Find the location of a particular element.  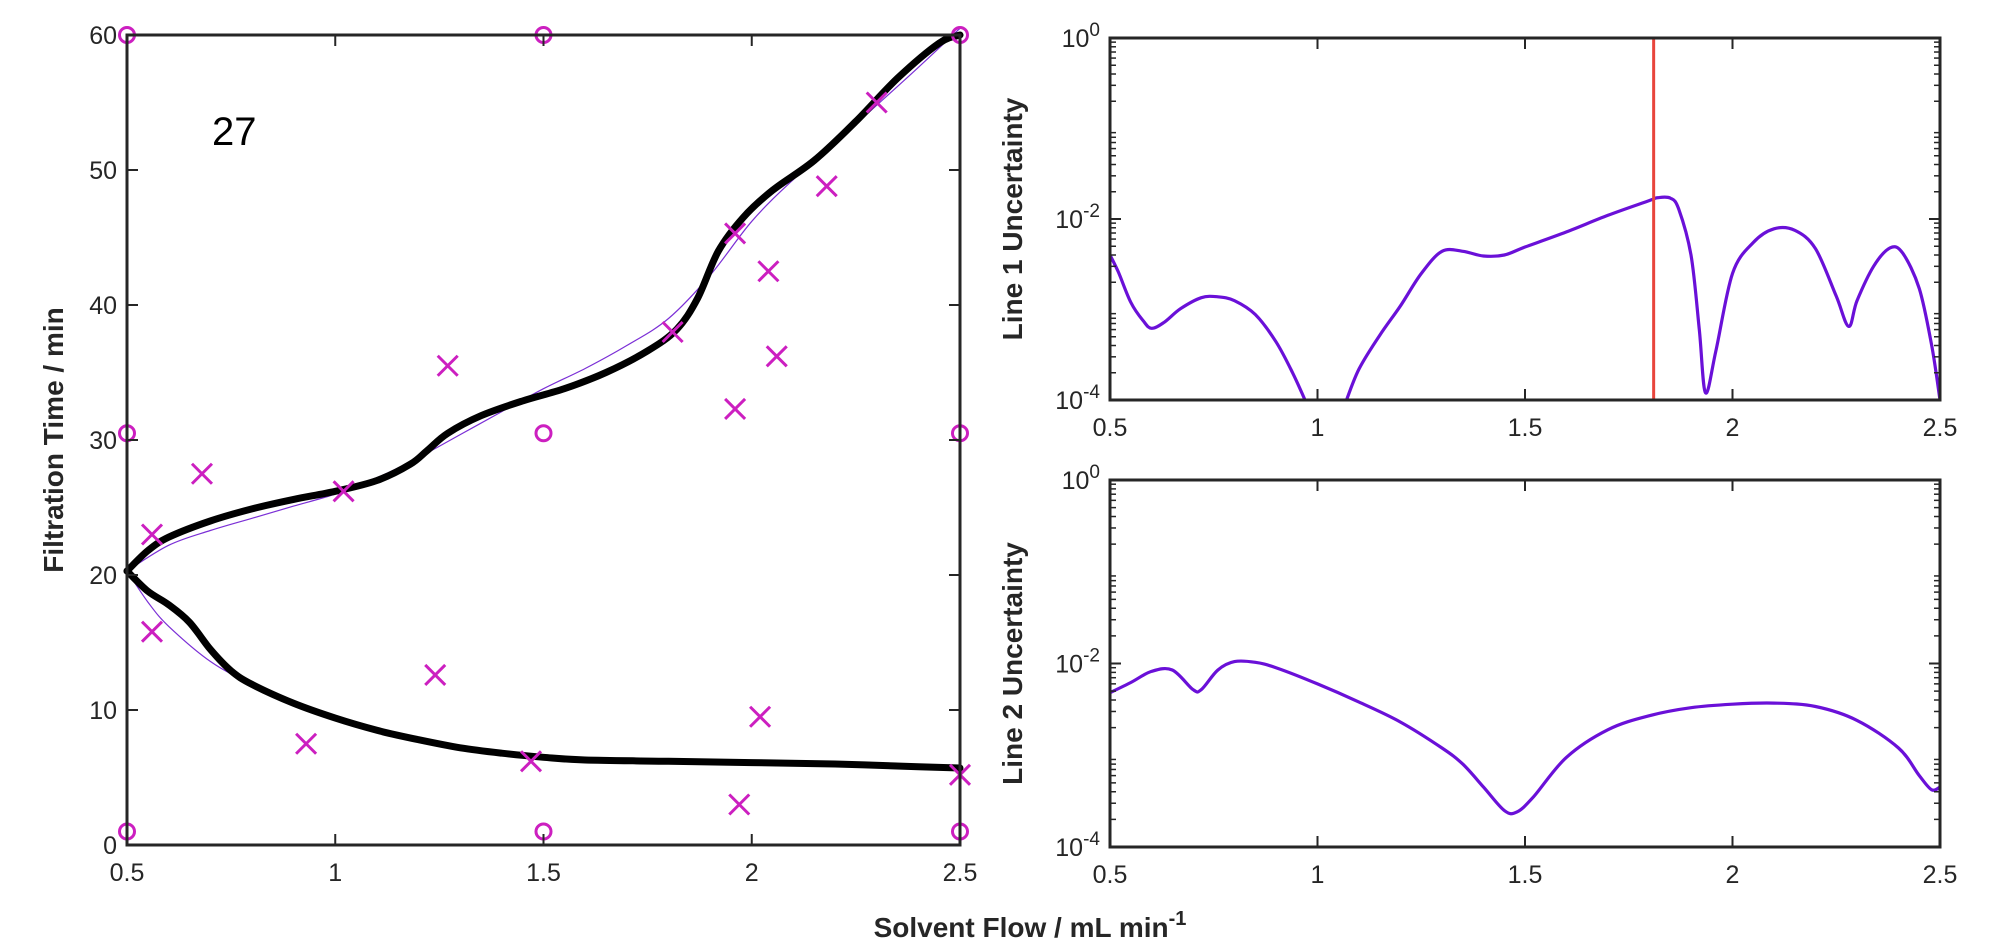

main-y-tick-label: 20 is located at coordinates (103, 576).